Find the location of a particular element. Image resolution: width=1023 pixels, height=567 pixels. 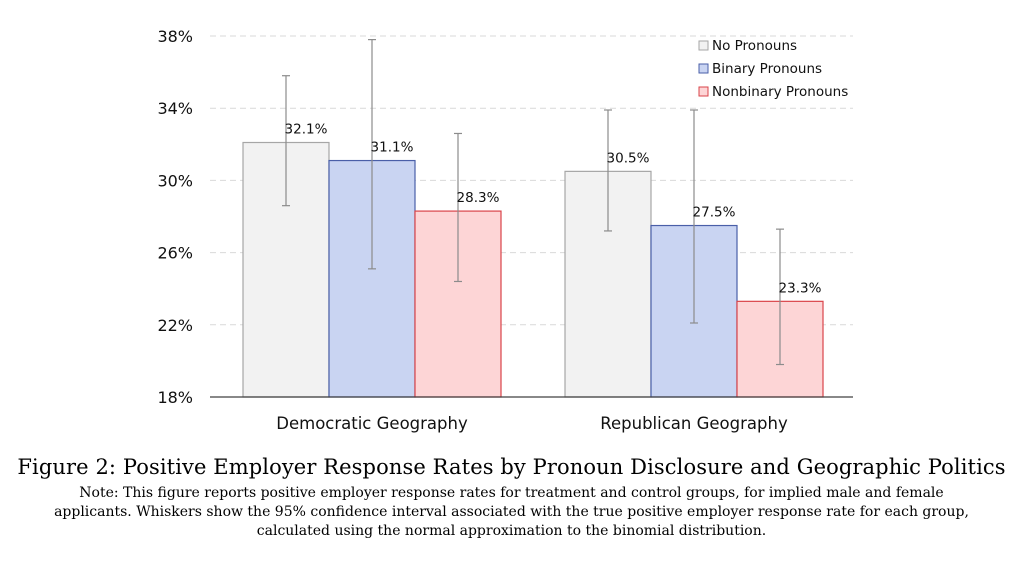

data-label: 27.5% is located at coordinates (714, 213).